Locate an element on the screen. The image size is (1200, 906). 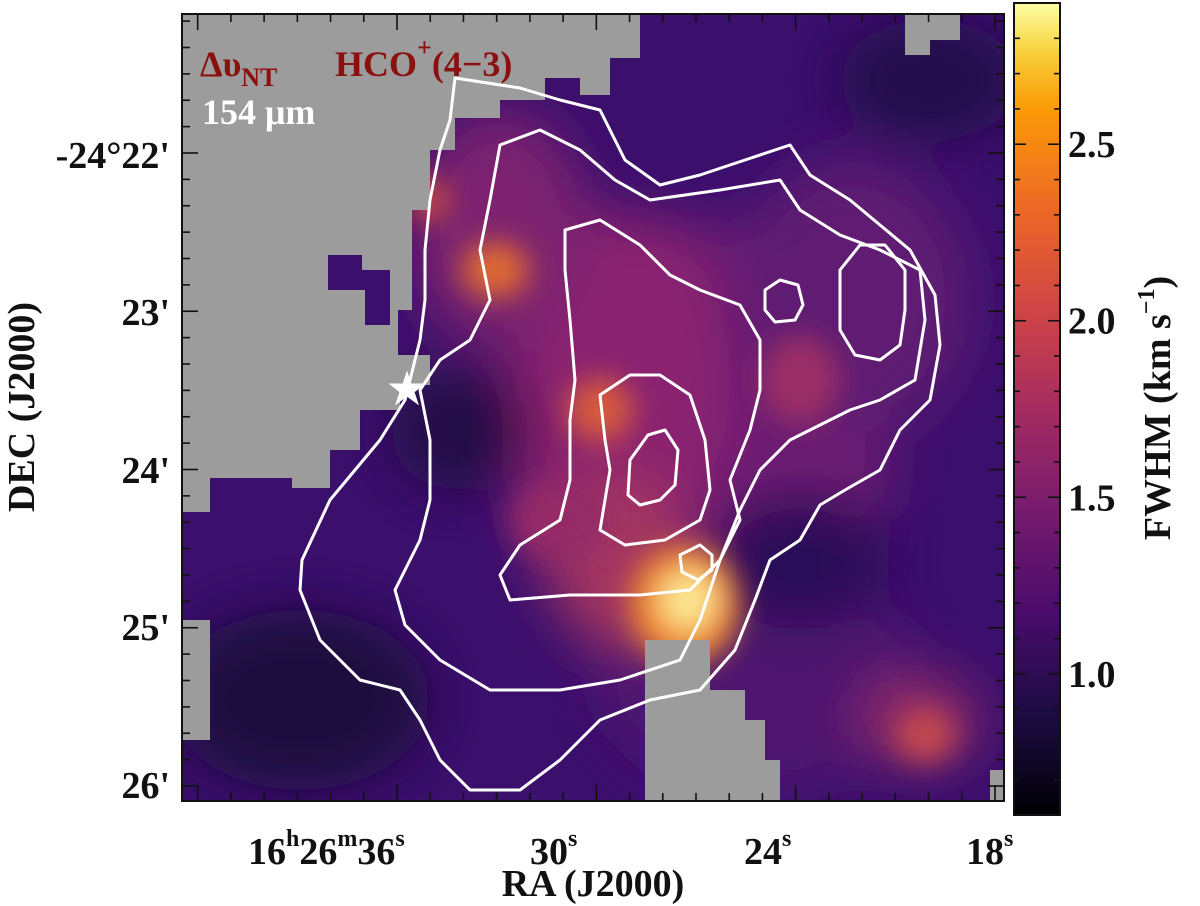
x-tick-label-0: 16h26m36s is located at coordinates (326, 849).